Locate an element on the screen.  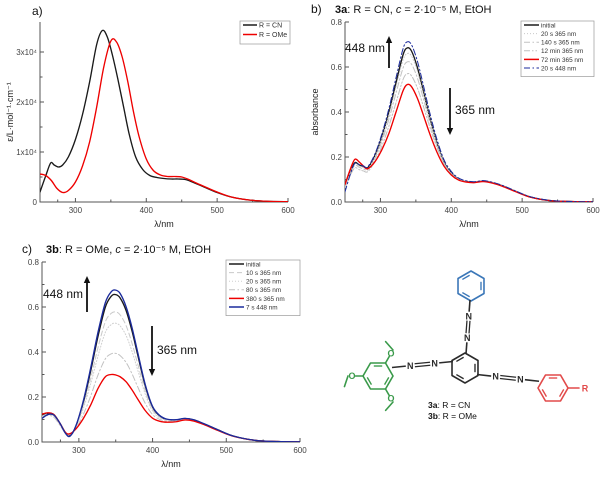
curve-7-s-448-nm is located at coordinates (171, 365).